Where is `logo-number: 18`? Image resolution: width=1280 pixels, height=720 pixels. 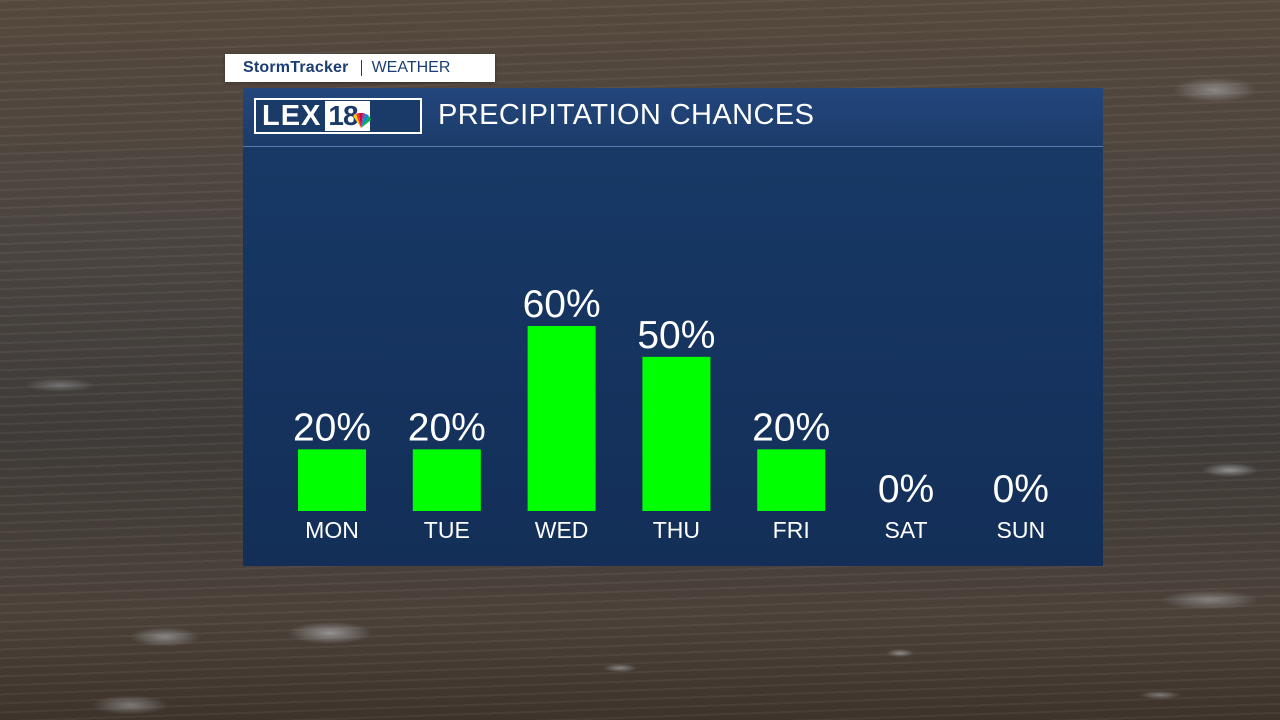
logo-number: 18 is located at coordinates (348, 116).